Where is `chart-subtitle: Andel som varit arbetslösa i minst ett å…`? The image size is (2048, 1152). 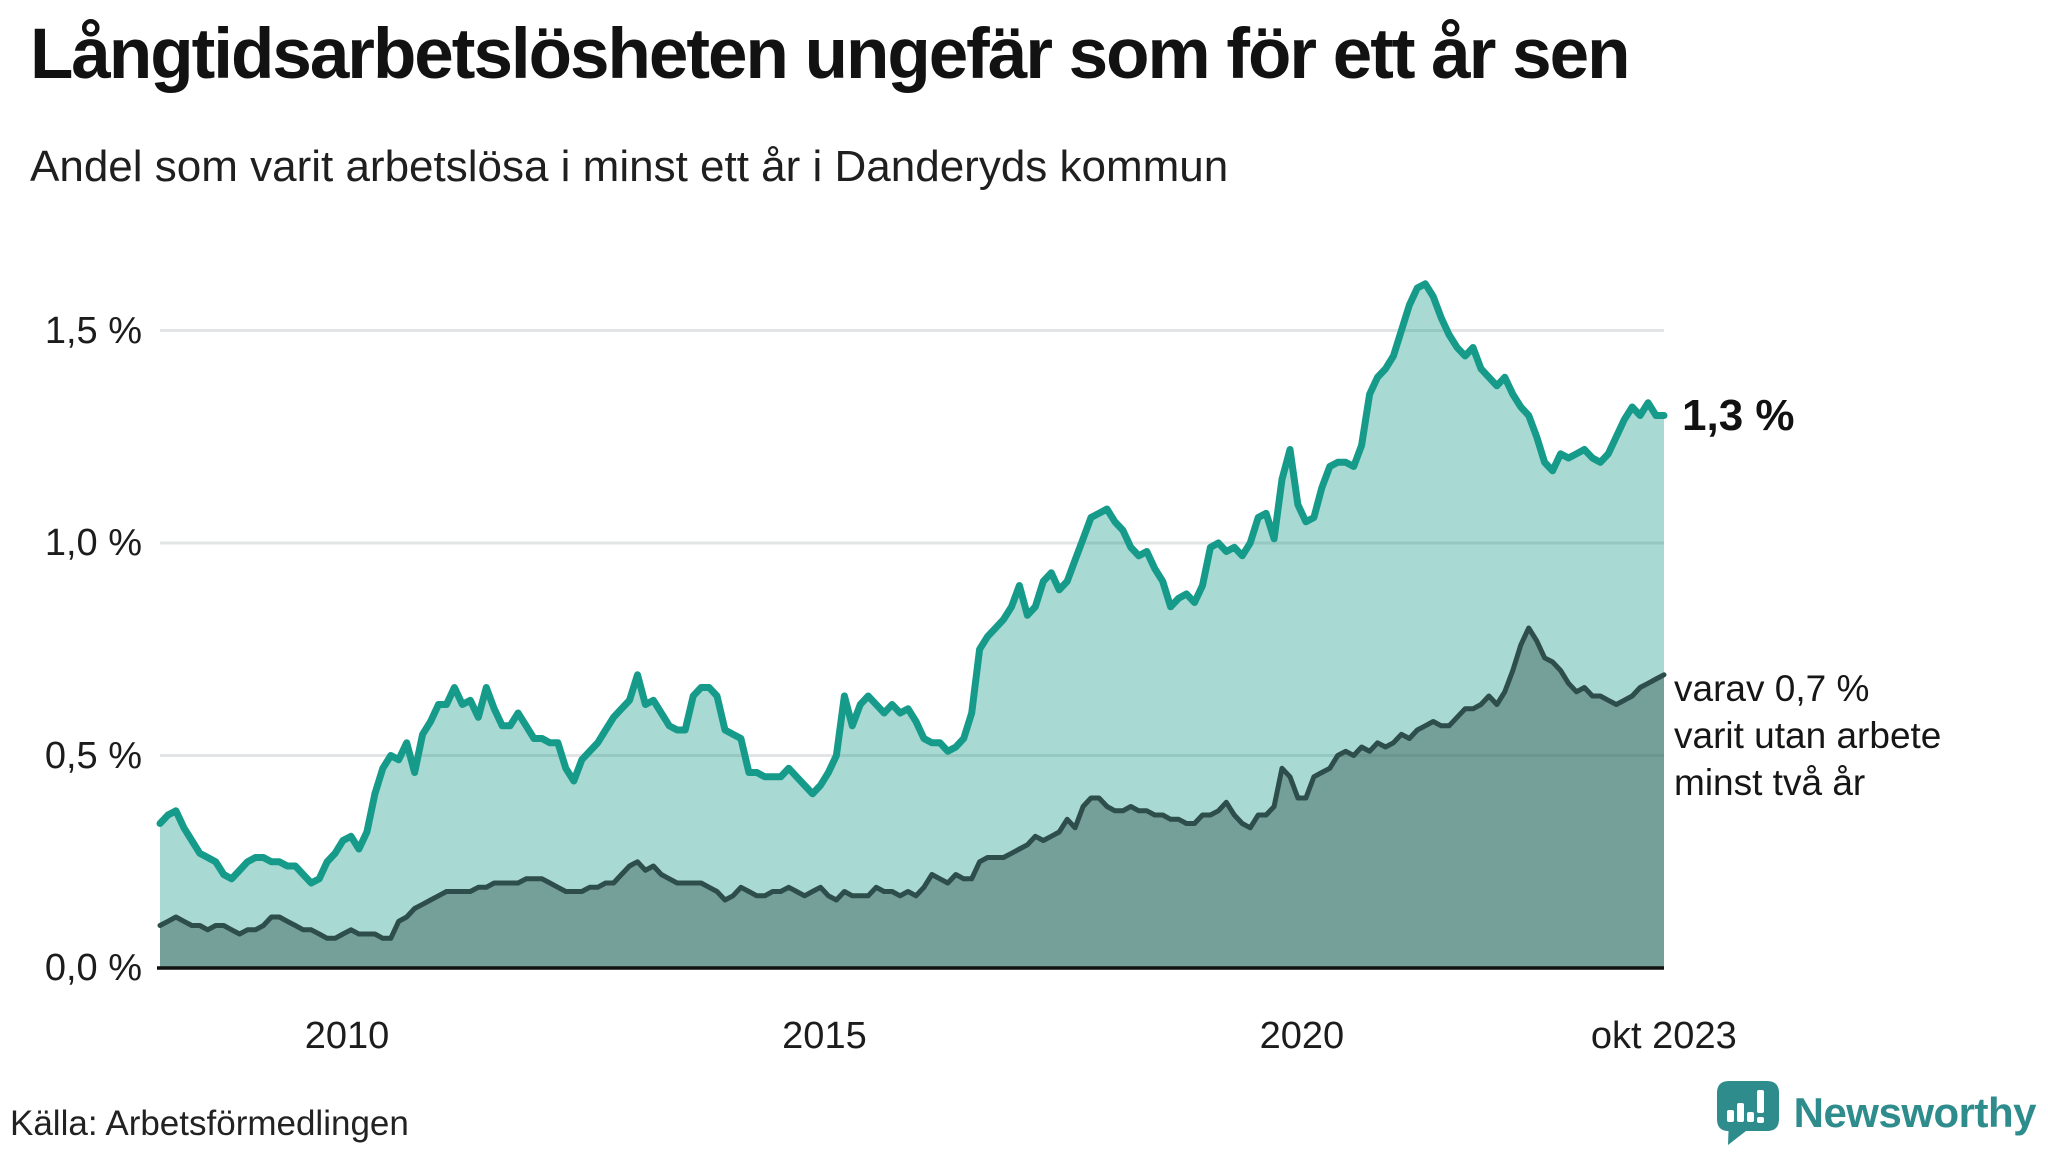 chart-subtitle: Andel som varit arbetslösa i minst ett å… is located at coordinates (629, 166).